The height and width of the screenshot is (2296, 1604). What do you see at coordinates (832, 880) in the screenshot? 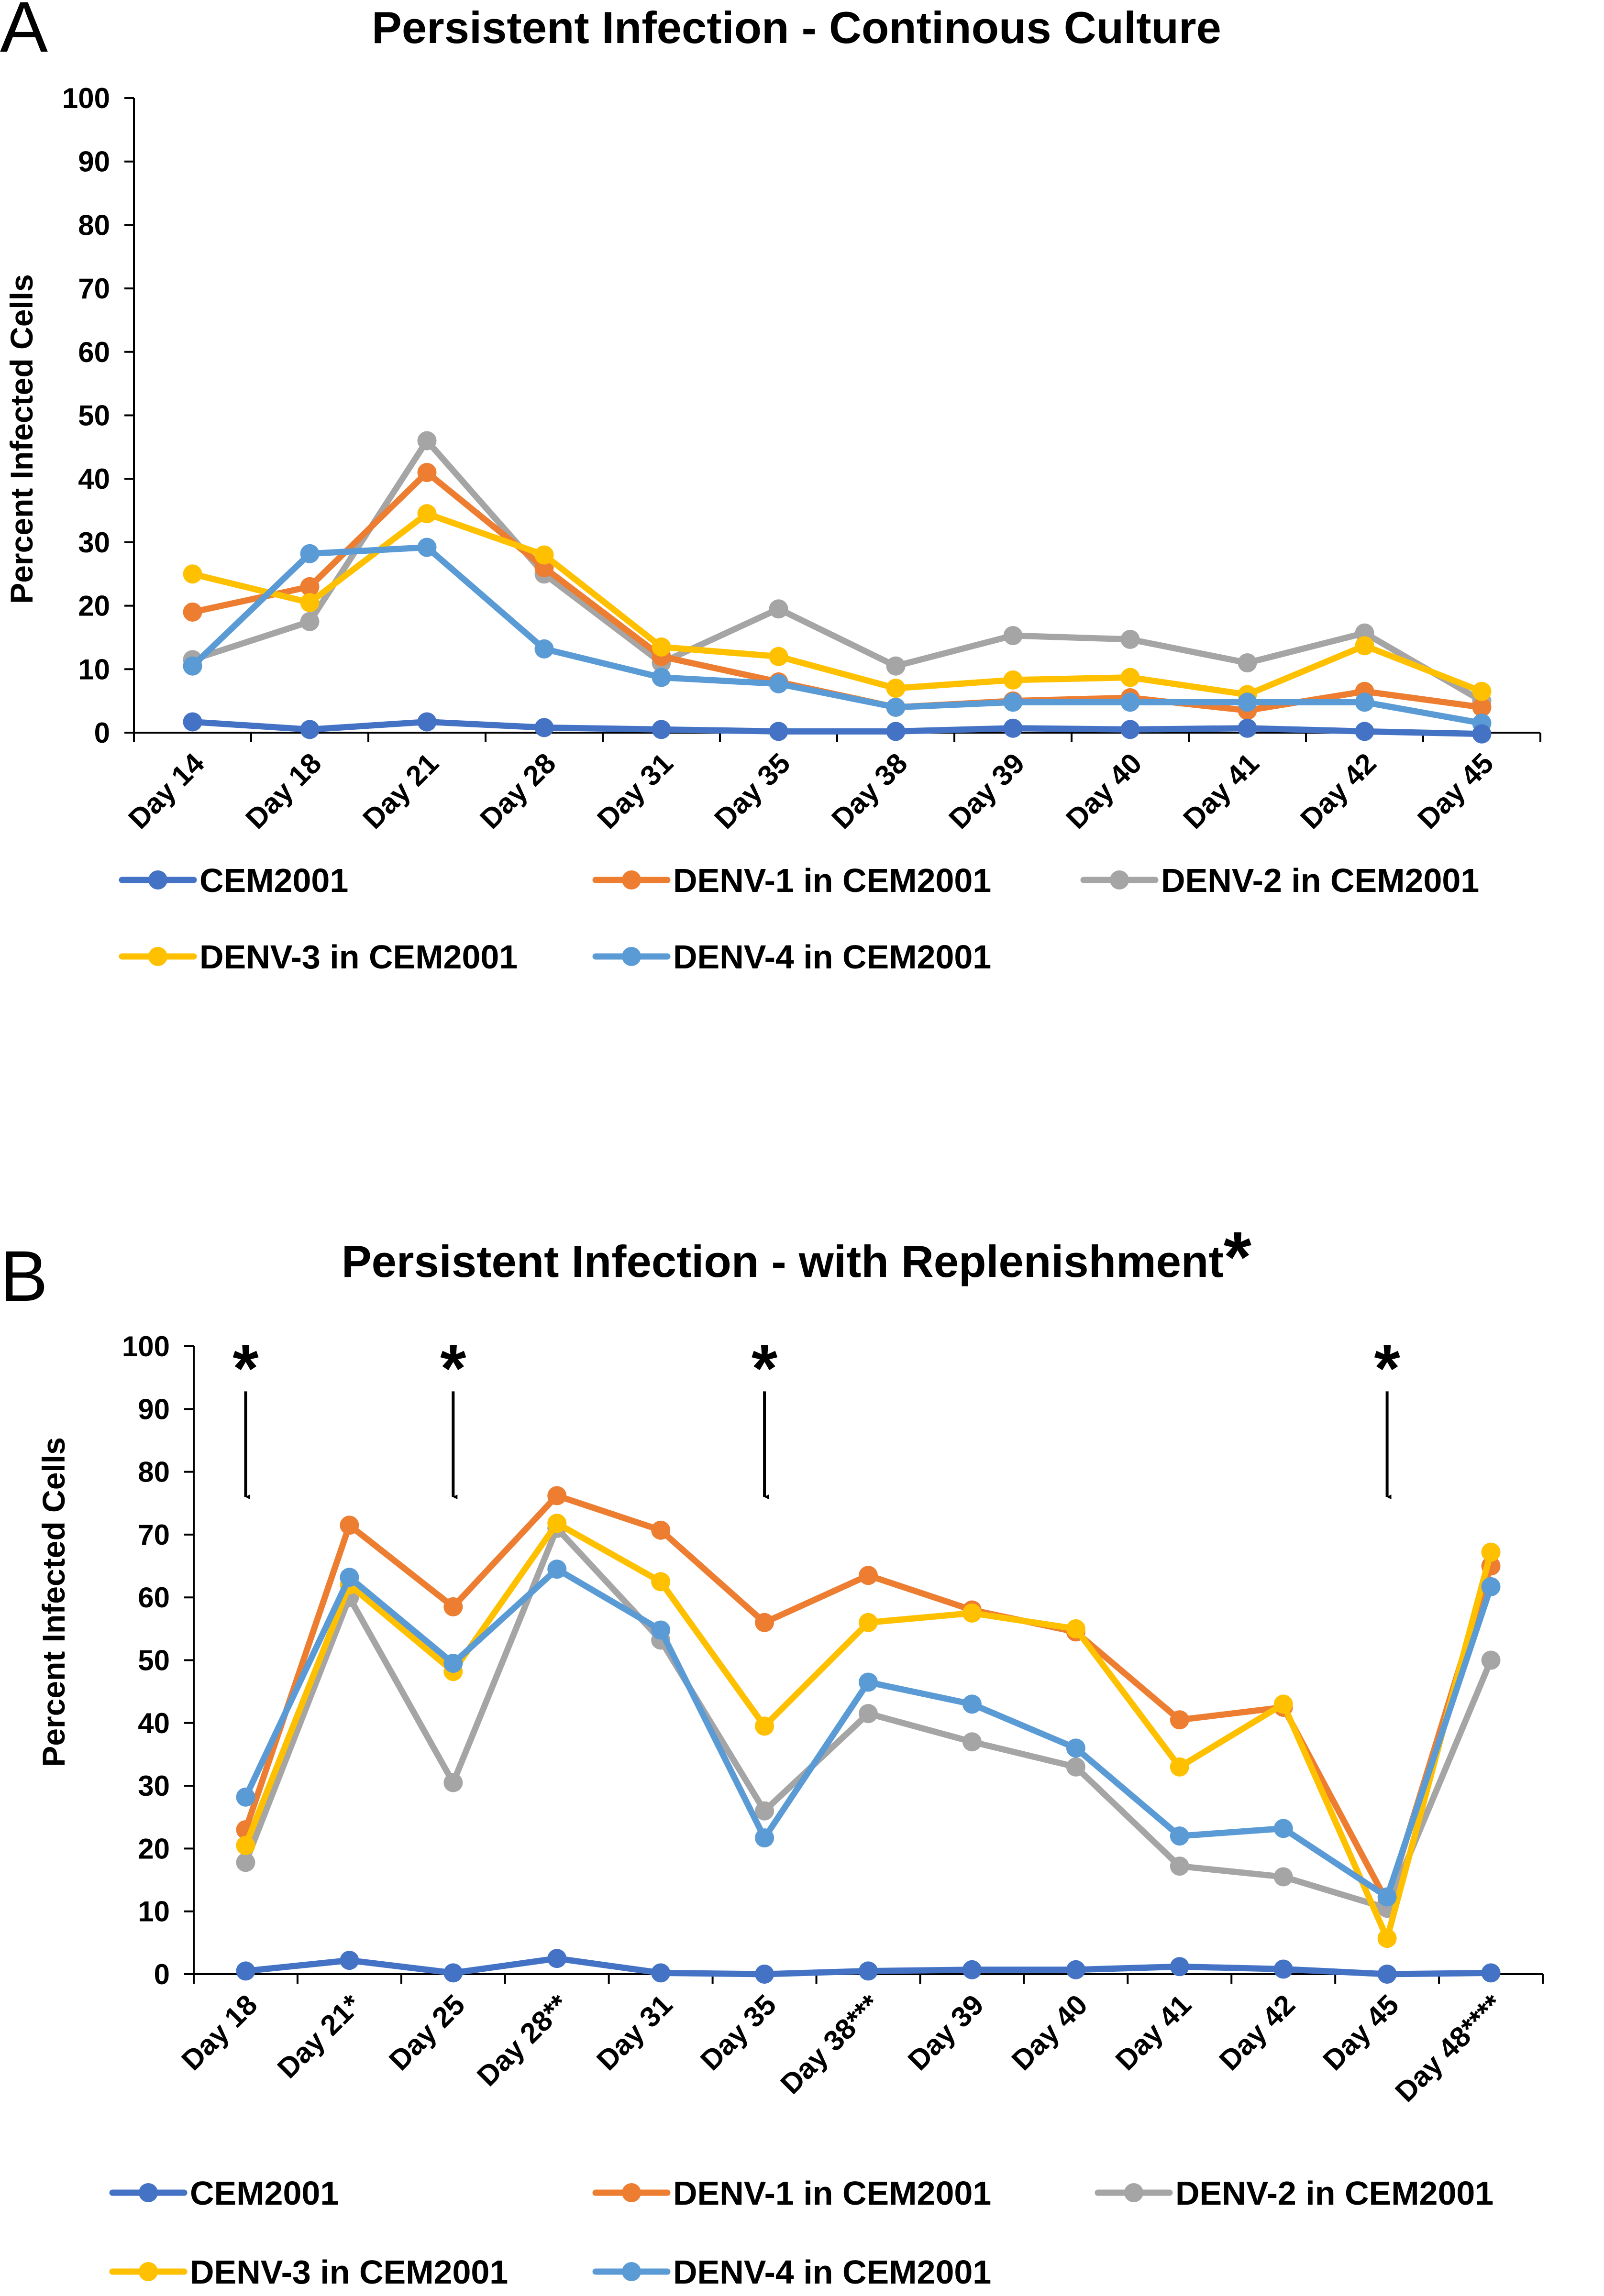
I see `legend-label: DENV-1 in CEM2001` at bounding box center [832, 880].